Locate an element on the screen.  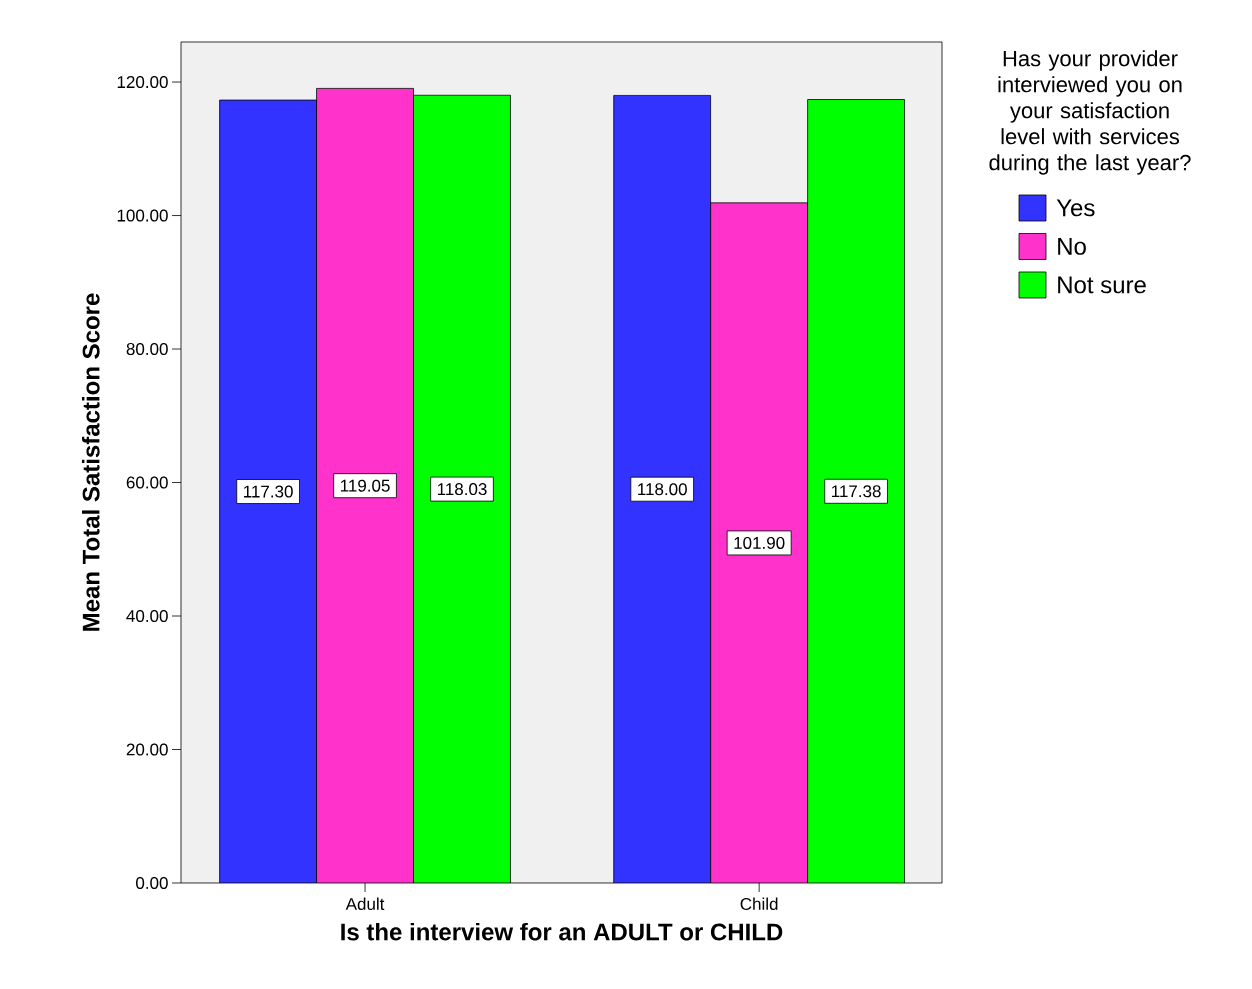
y-tick-label: 0.00 is located at coordinates (152, 883).